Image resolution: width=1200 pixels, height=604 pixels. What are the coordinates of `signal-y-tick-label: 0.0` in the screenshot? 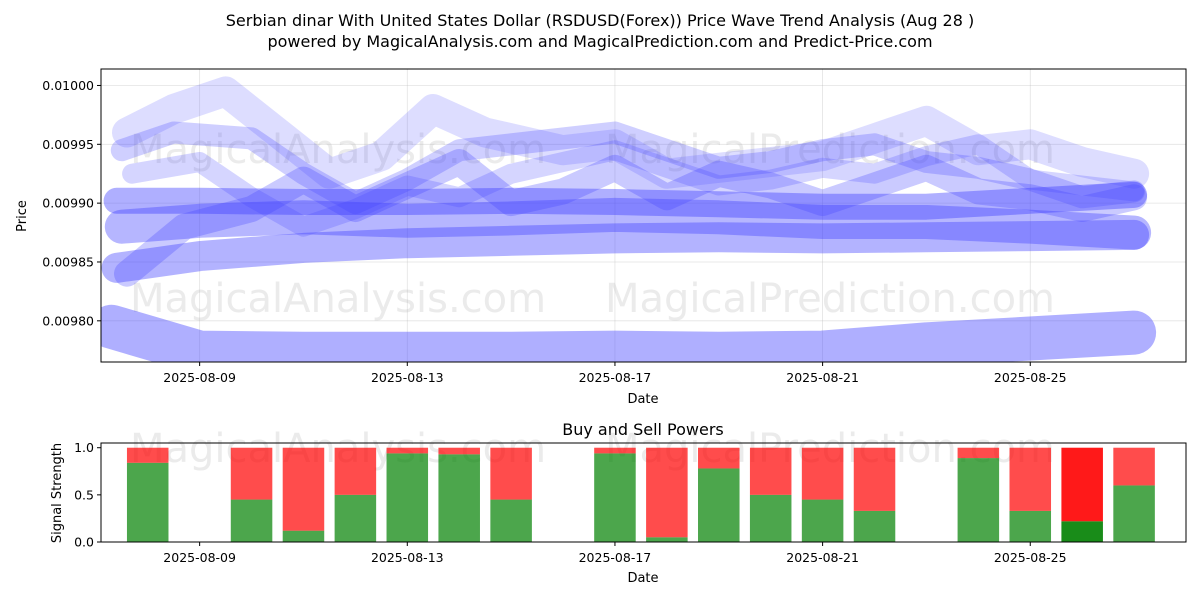 It's located at (84, 542).